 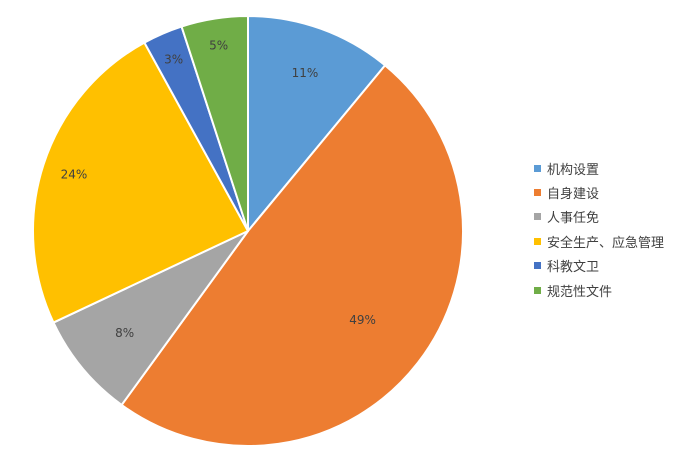 I want to click on pie-data-label-1: 11%, so click(x=305, y=73).